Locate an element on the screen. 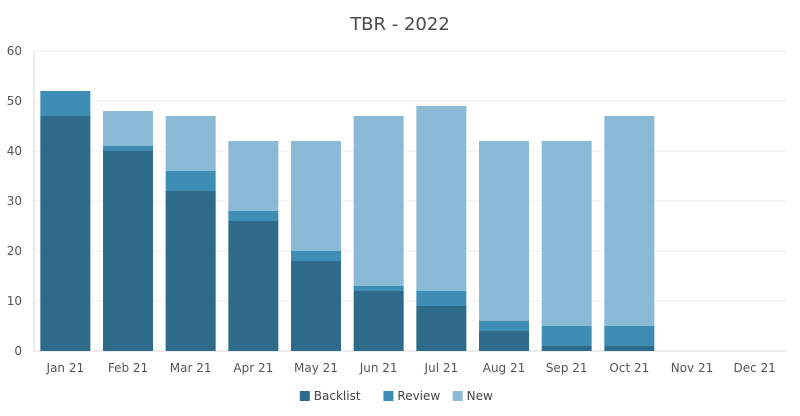  legend-label-new: New is located at coordinates (480, 396).